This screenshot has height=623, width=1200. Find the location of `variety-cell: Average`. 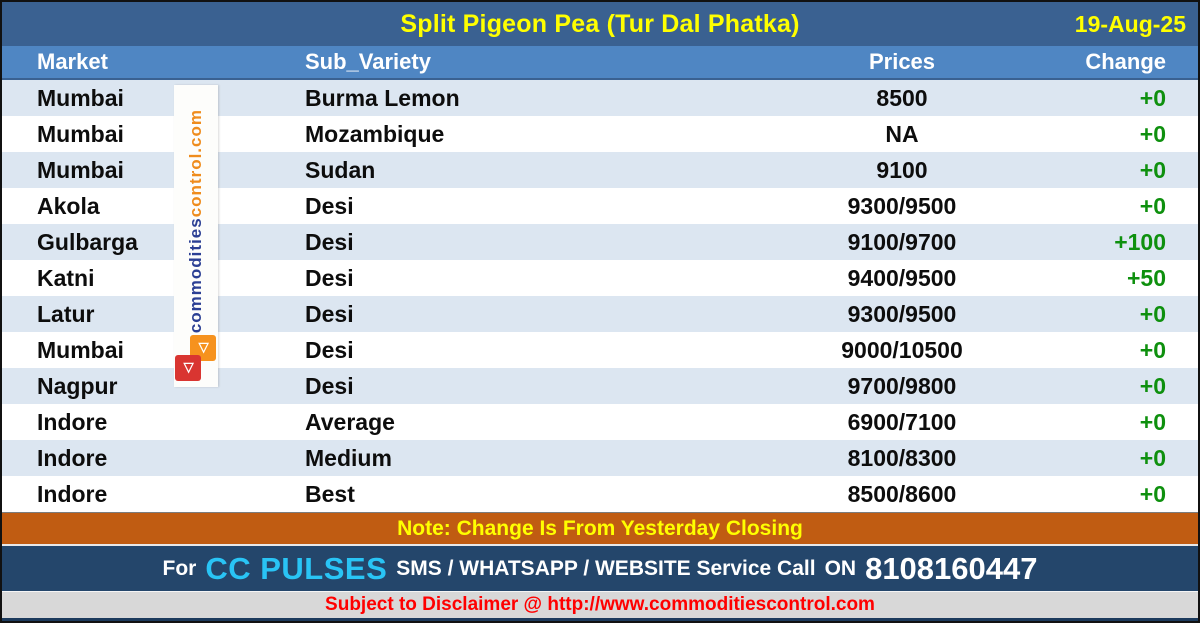

variety-cell: Average is located at coordinates (350, 421).